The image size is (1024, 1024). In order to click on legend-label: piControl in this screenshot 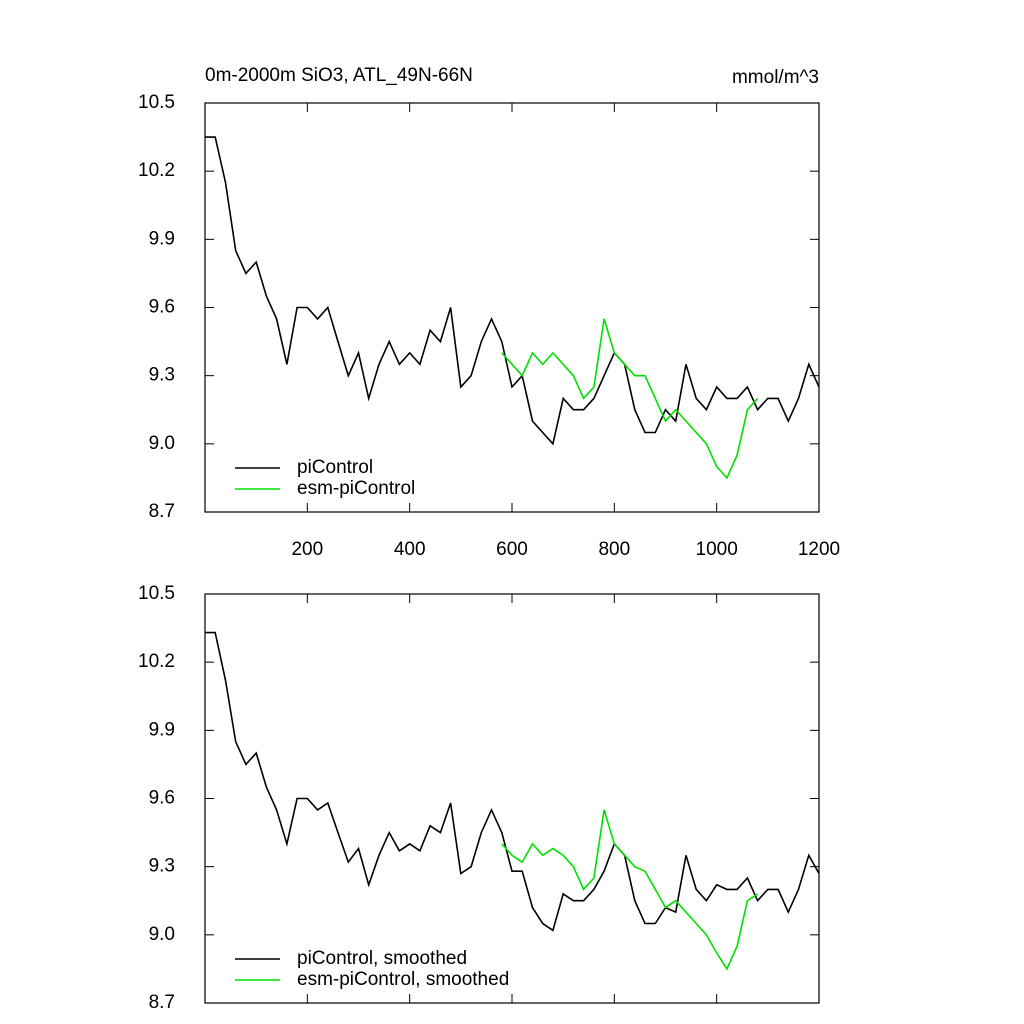, I will do `click(335, 467)`.